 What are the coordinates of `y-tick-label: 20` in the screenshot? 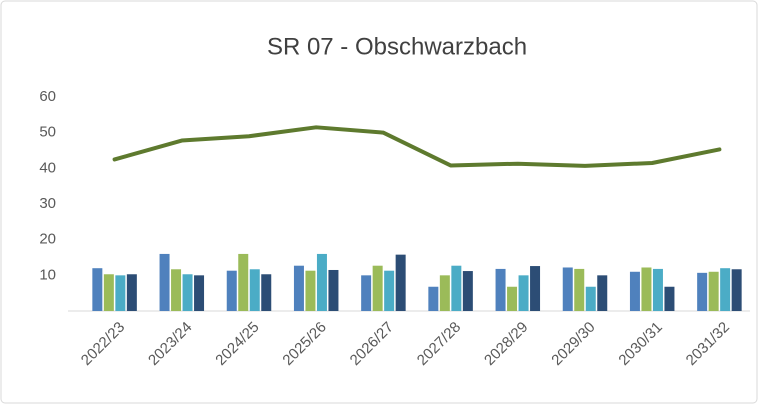 It's located at (47, 239).